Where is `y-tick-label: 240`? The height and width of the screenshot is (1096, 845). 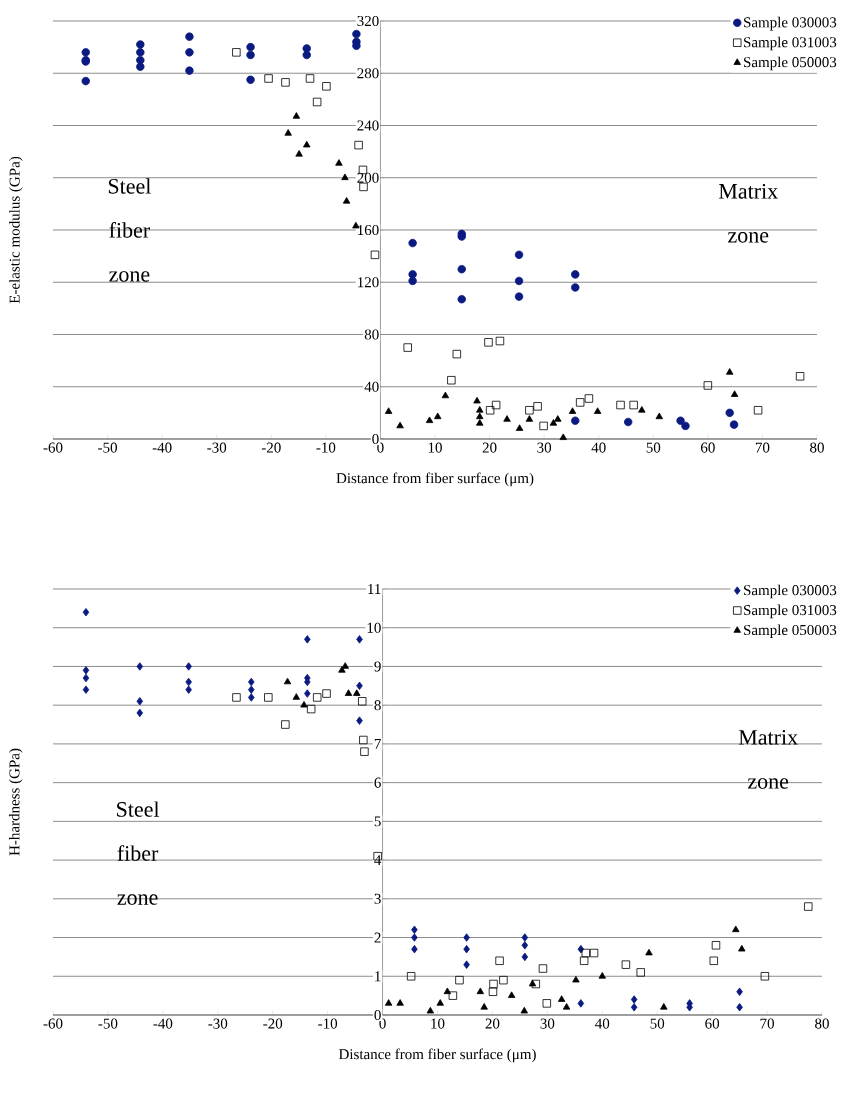
y-tick-label: 240 is located at coordinates (368, 125).